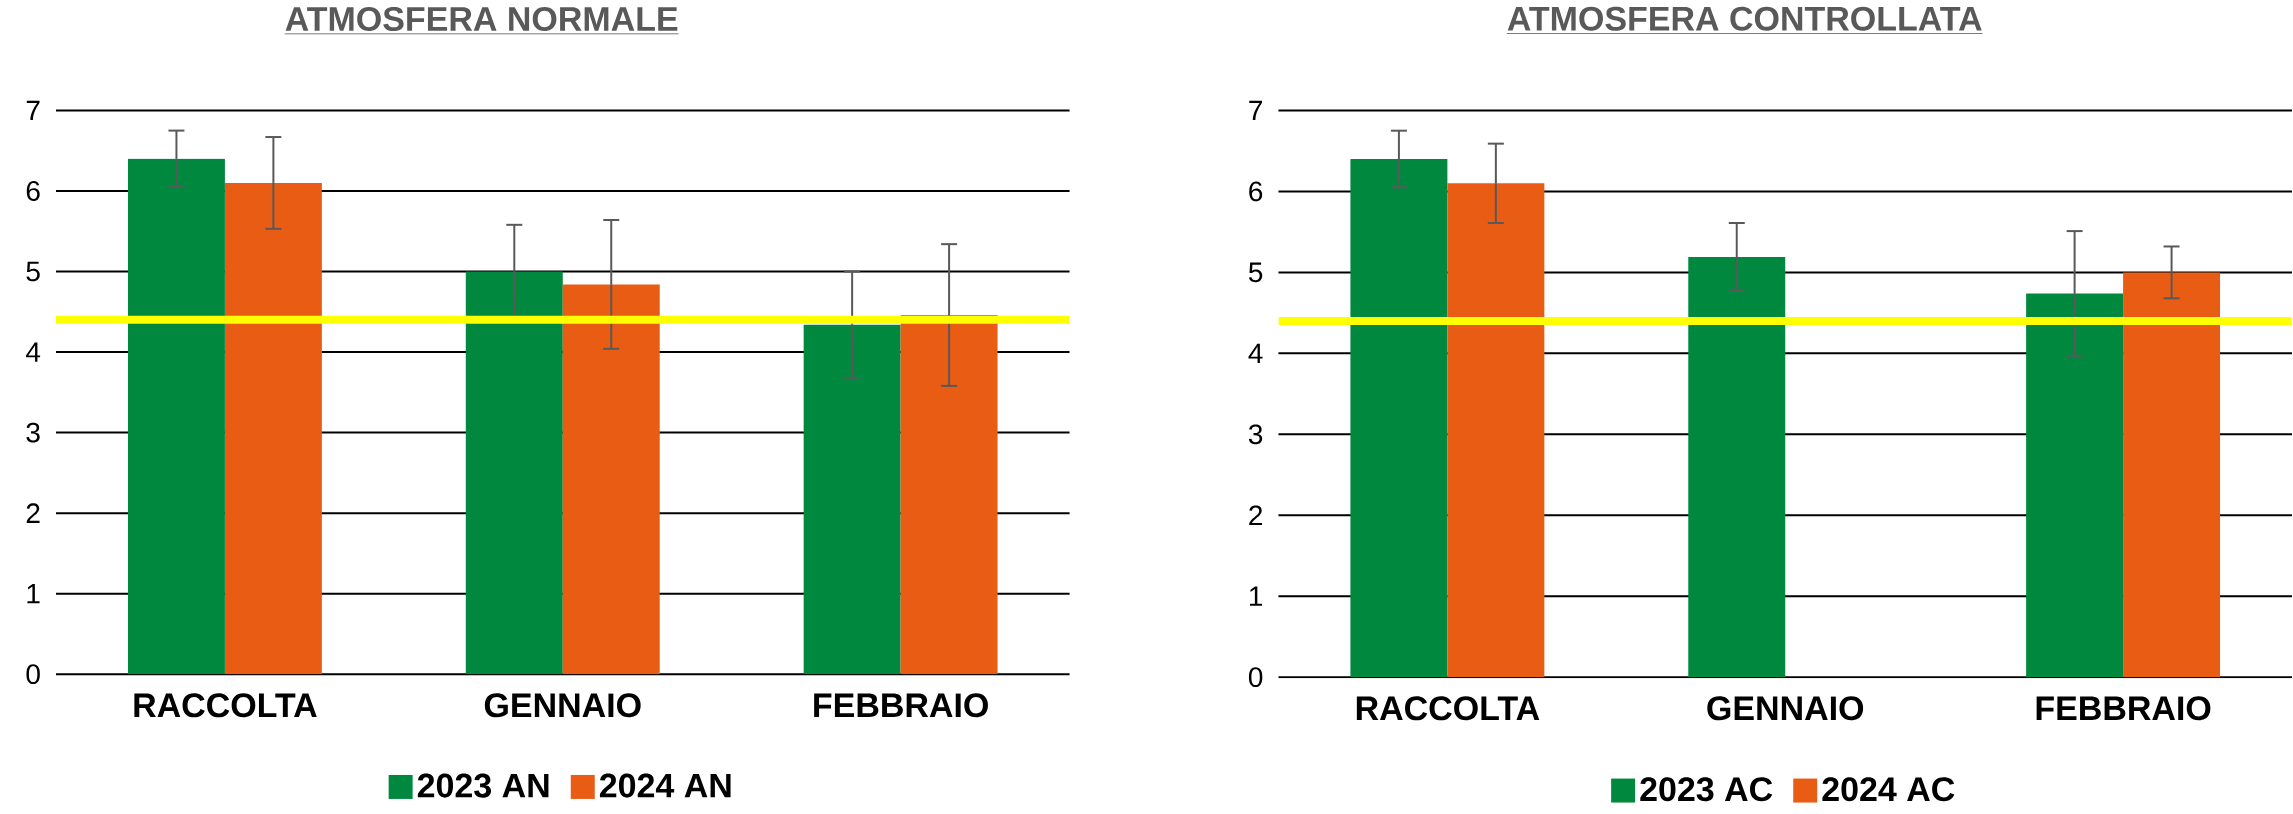  What do you see at coordinates (665, 785) in the screenshot?
I see `legend-label: 2024 AN` at bounding box center [665, 785].